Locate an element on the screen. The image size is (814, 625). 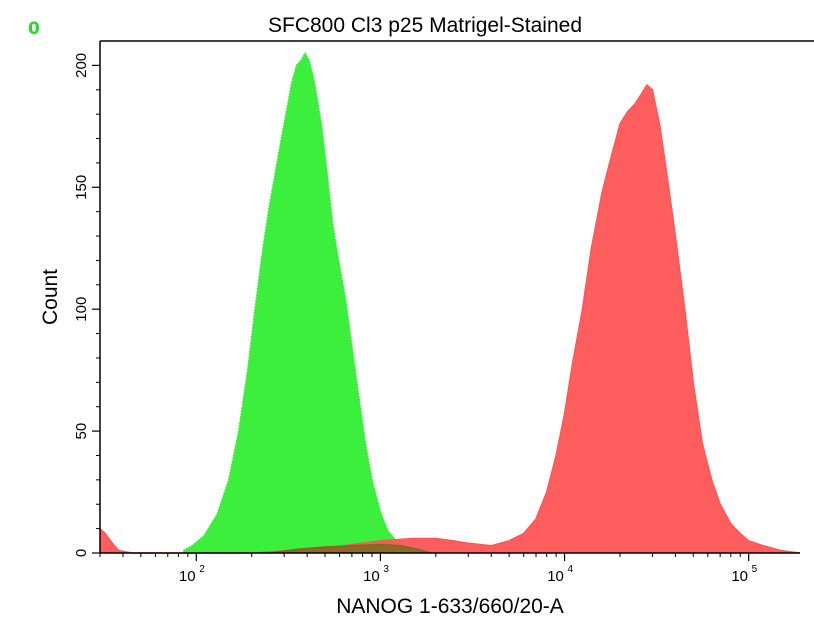
x-tick-exponent-2: 4 is located at coordinates (571, 569).